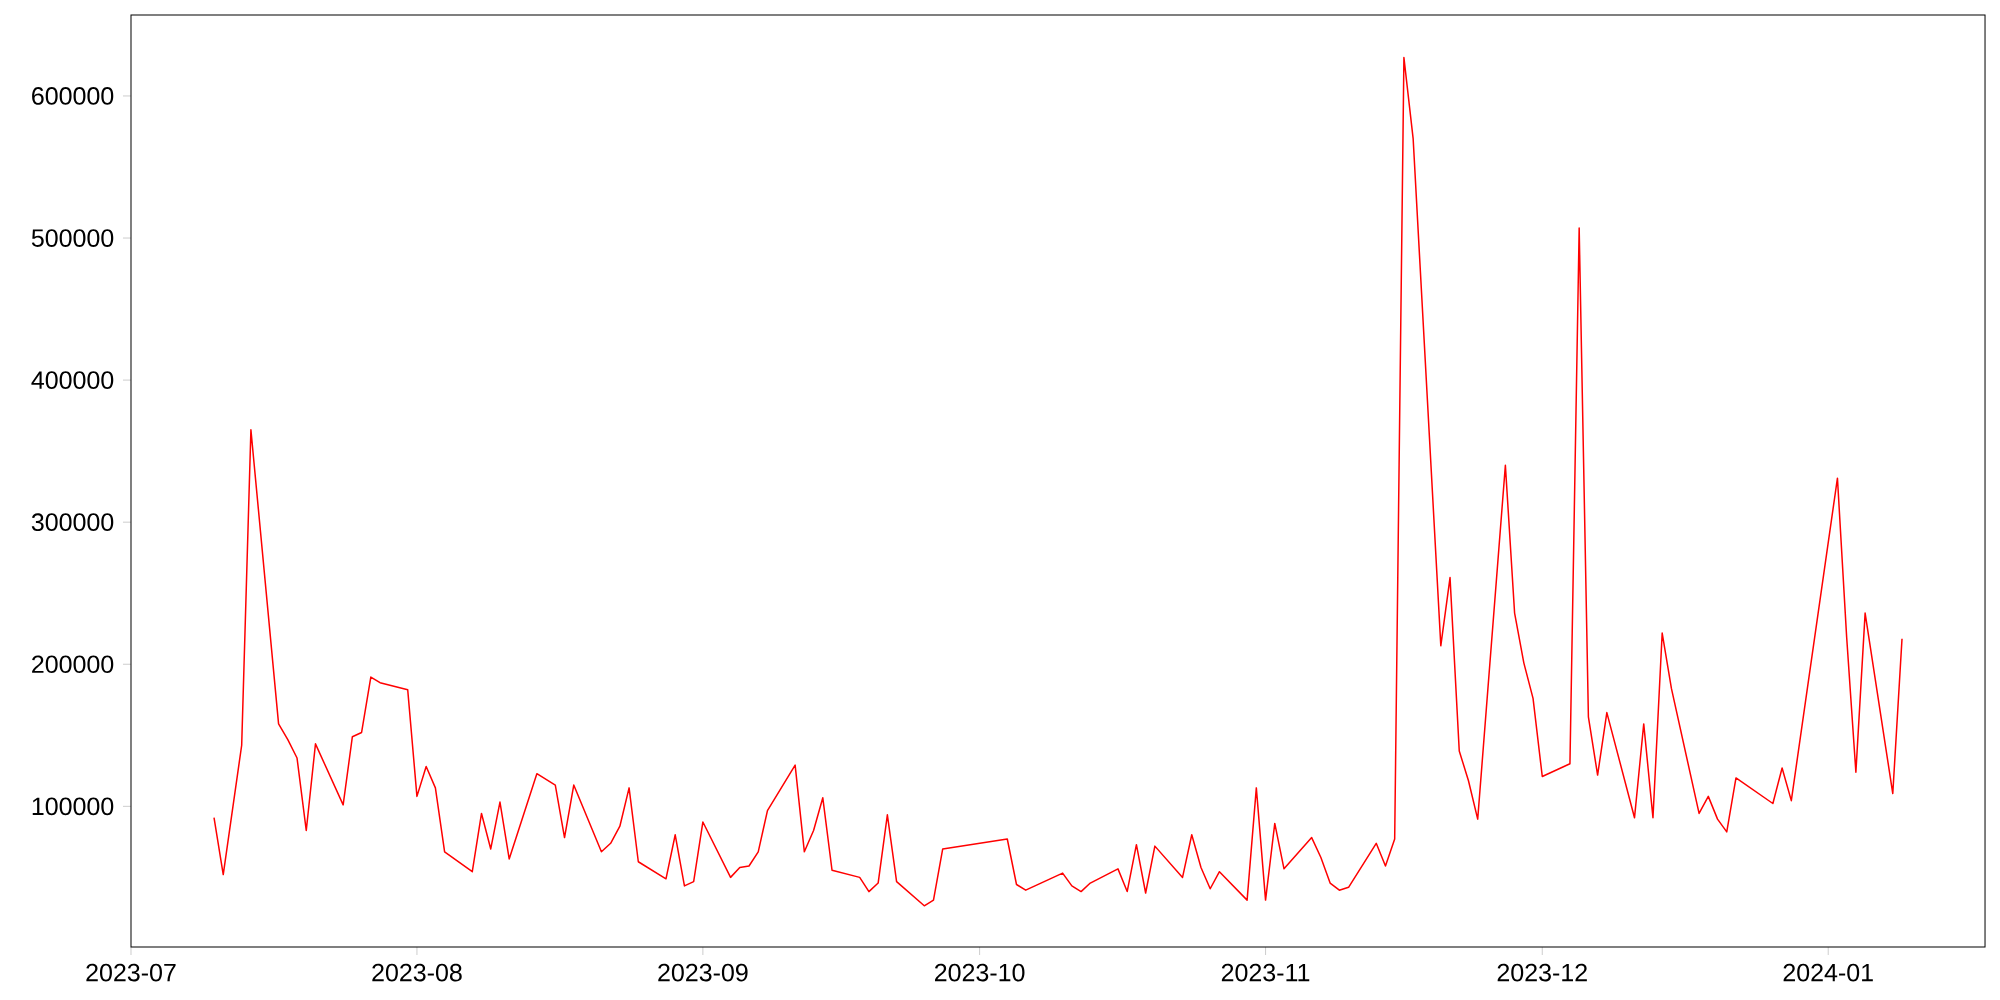  I want to click on y-tick-label: 600000, so click(73, 96).